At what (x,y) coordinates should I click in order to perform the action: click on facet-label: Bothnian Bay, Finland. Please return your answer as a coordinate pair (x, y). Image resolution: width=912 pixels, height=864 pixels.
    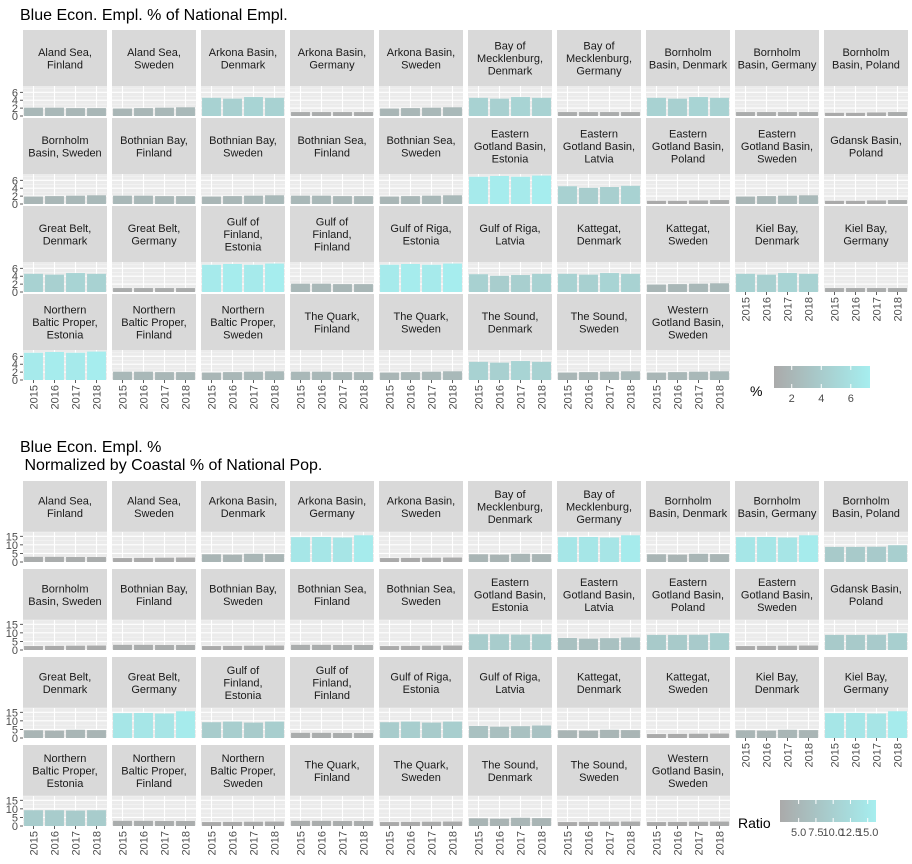
    Looking at the image, I should click on (154, 147).